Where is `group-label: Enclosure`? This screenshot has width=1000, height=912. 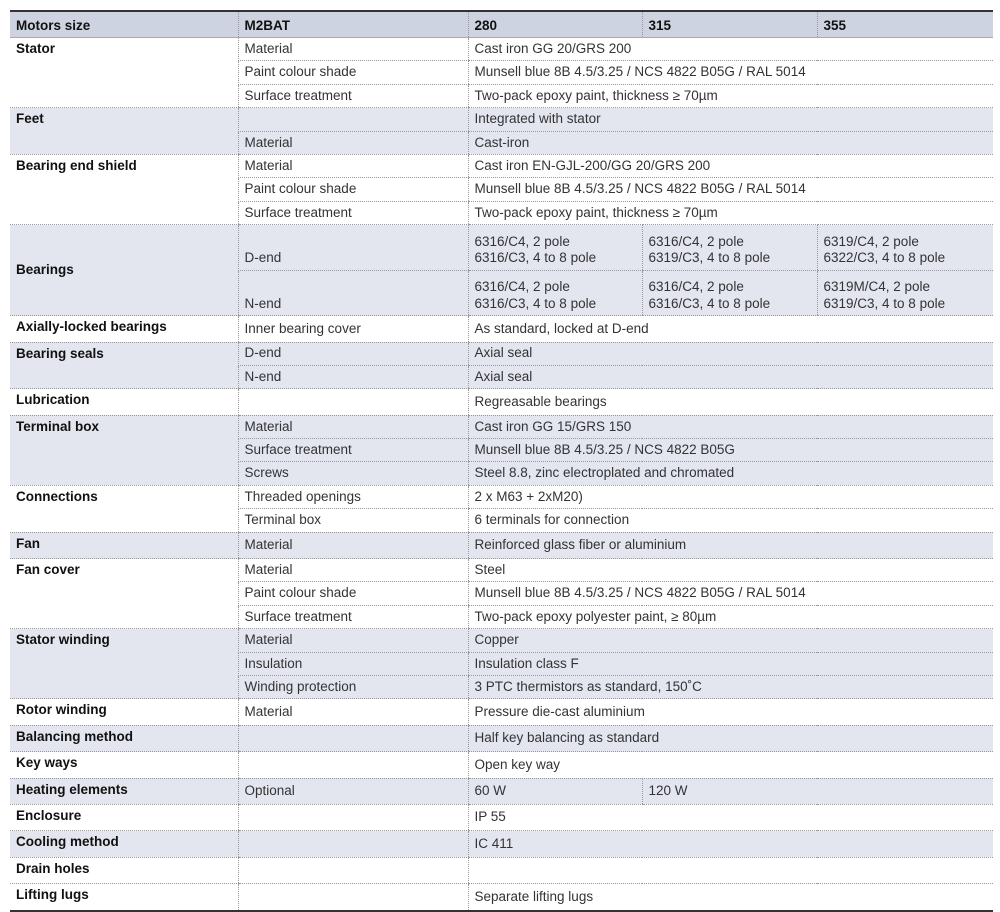
group-label: Enclosure is located at coordinates (124, 818).